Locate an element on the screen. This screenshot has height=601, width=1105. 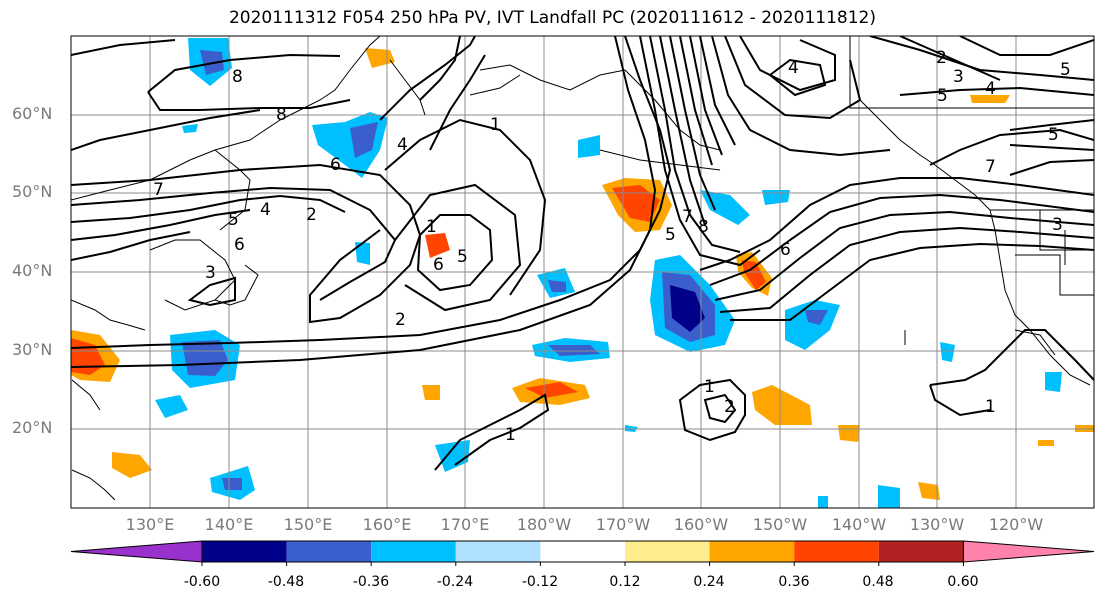
lat-label: 40°N is located at coordinates (32, 270).